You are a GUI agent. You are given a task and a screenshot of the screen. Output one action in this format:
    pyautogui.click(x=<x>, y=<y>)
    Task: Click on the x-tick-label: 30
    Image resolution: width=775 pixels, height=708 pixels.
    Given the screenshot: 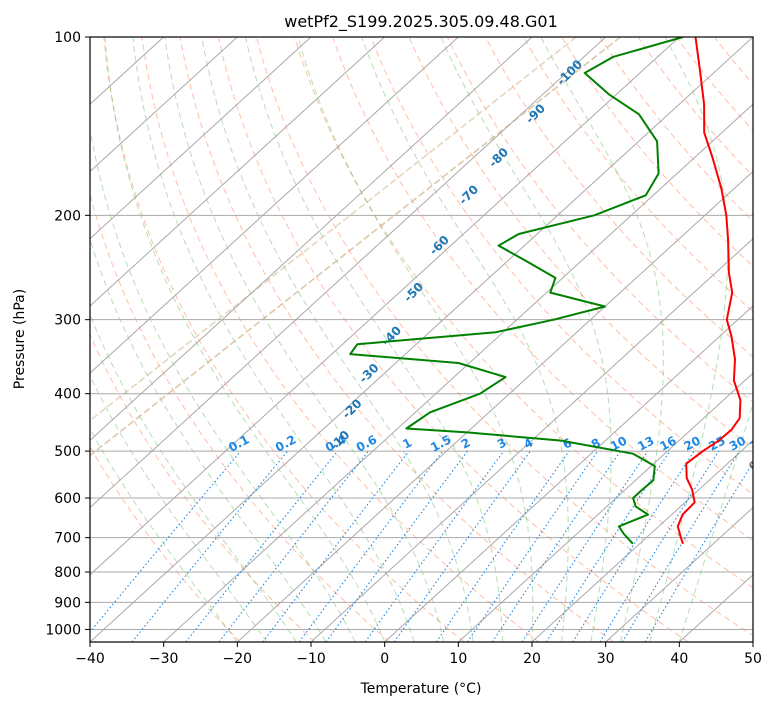 What is the action you would take?
    pyautogui.click(x=606, y=659)
    